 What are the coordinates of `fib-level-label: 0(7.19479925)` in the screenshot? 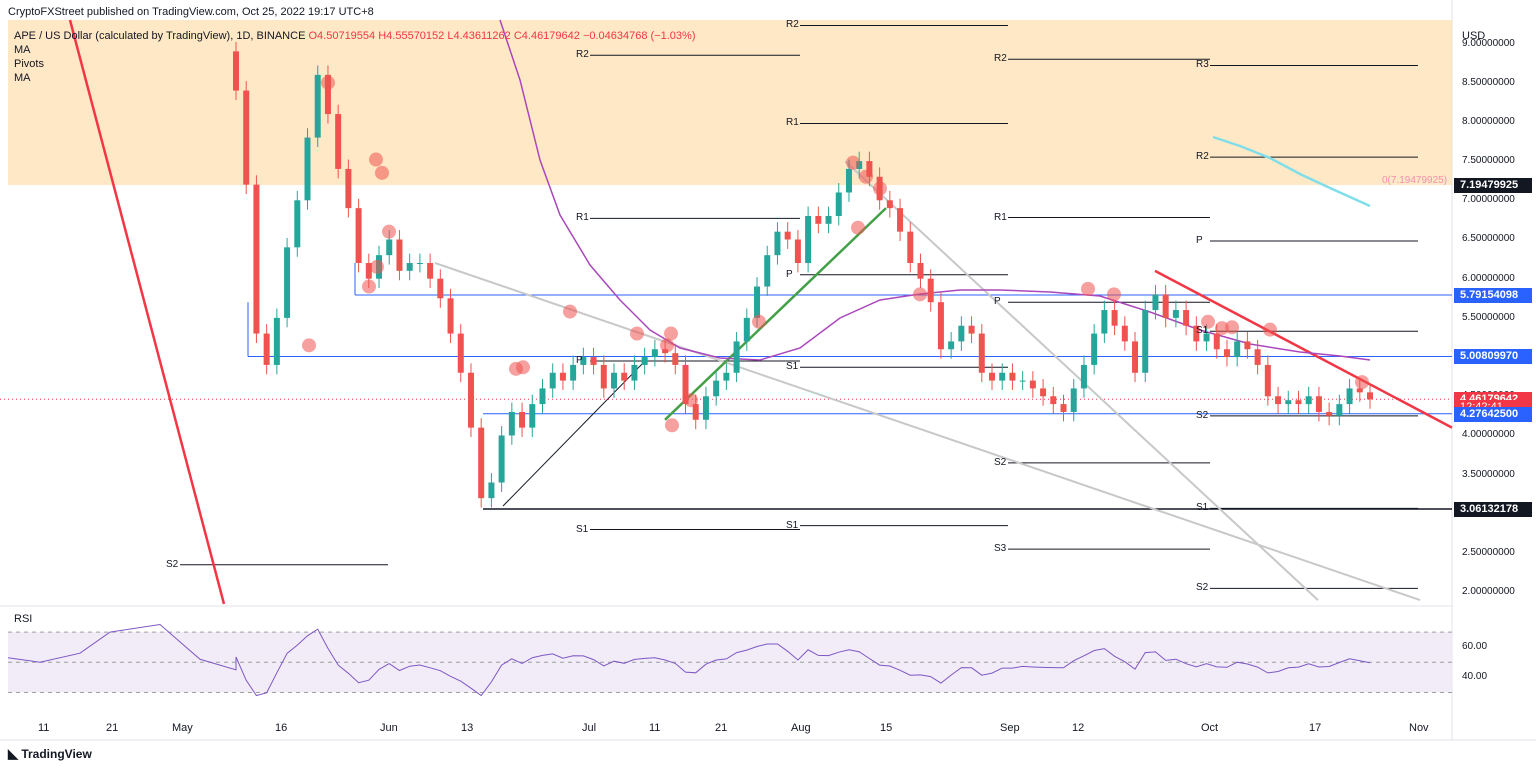 It's located at (1415, 180).